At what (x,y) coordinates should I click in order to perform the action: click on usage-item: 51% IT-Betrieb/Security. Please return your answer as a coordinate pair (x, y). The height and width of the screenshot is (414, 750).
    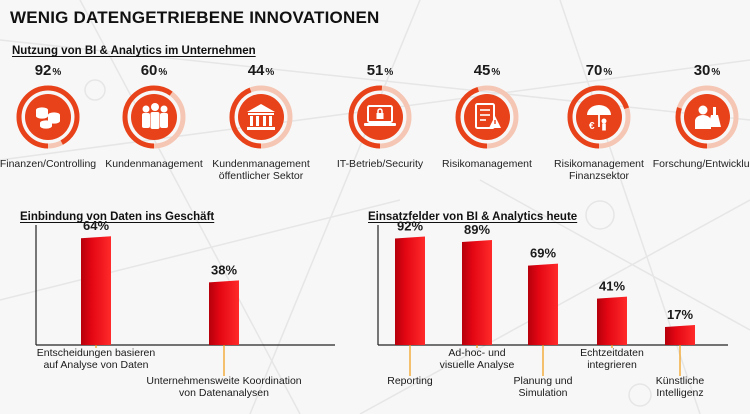
    Looking at the image, I should click on (380, 116).